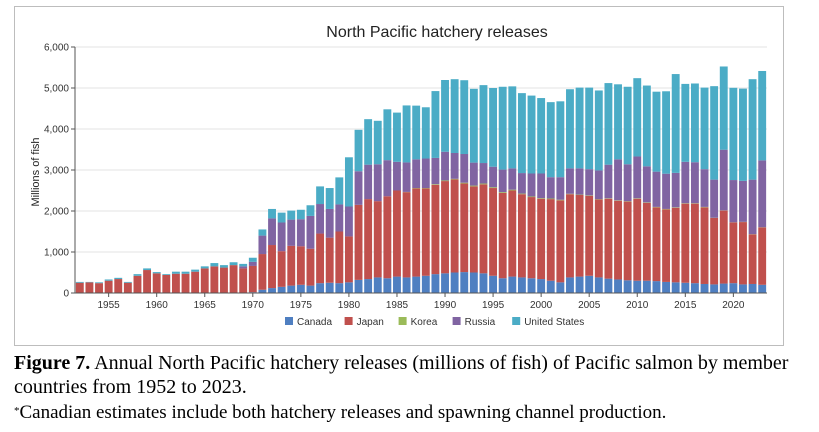 Image resolution: width=819 pixels, height=432 pixels. What do you see at coordinates (348, 321) in the screenshot?
I see `legend-swatch-japan` at bounding box center [348, 321].